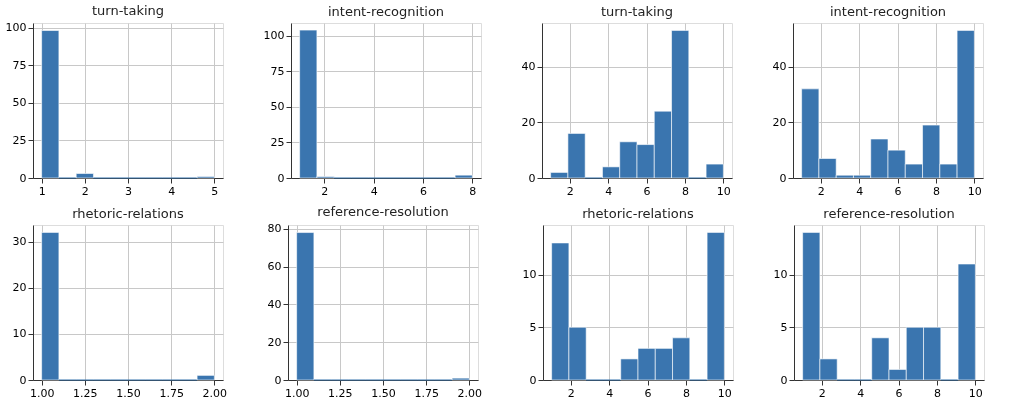  Describe the element at coordinates (274, 267) in the screenshot. I see `y-tick-label: 60` at that location.